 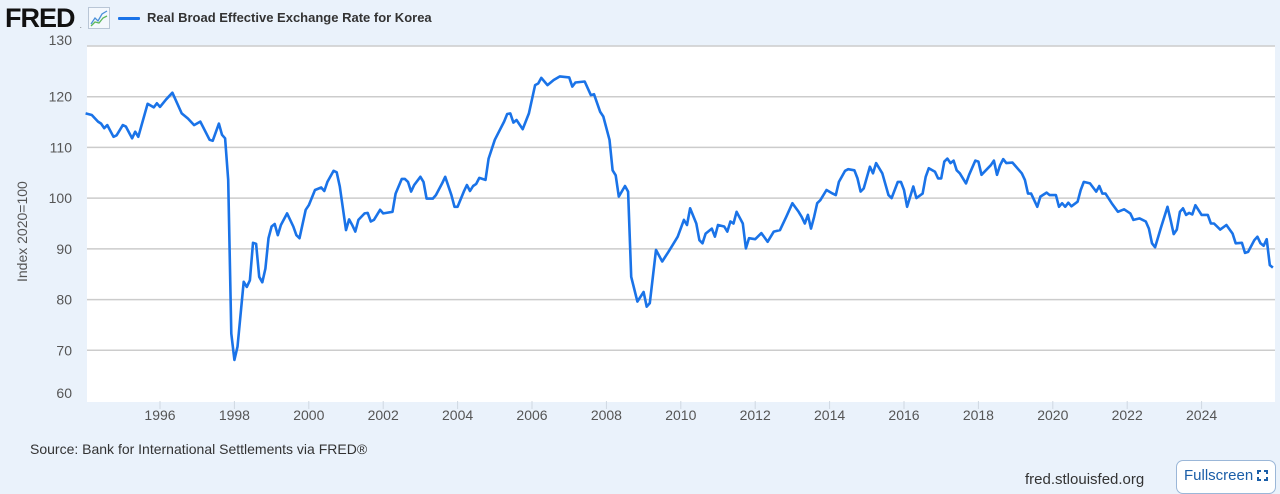 What do you see at coordinates (755, 415) in the screenshot?
I see `x-tick-label: 2012` at bounding box center [755, 415].